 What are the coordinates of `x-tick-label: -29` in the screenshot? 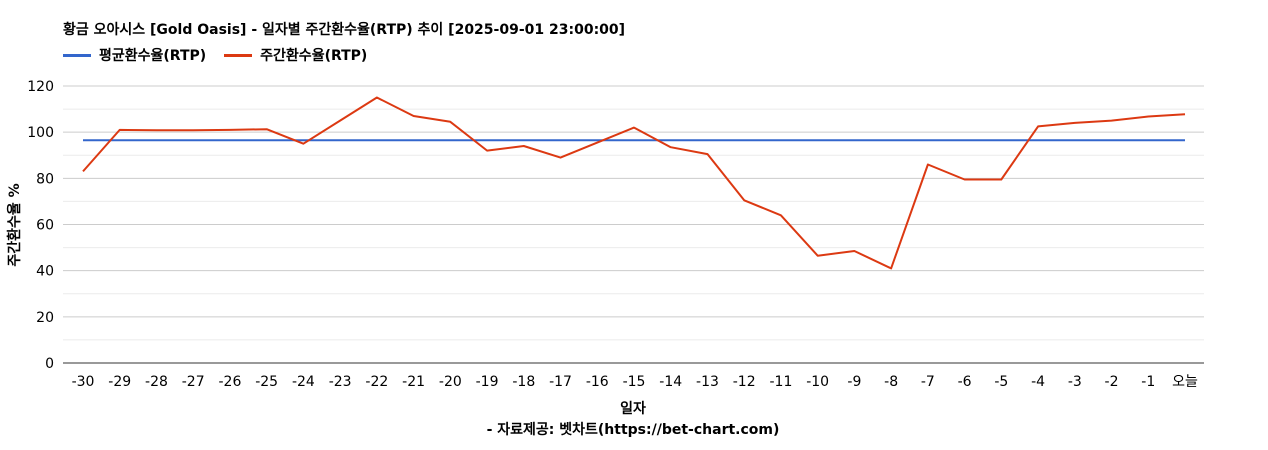 It's located at (119, 382).